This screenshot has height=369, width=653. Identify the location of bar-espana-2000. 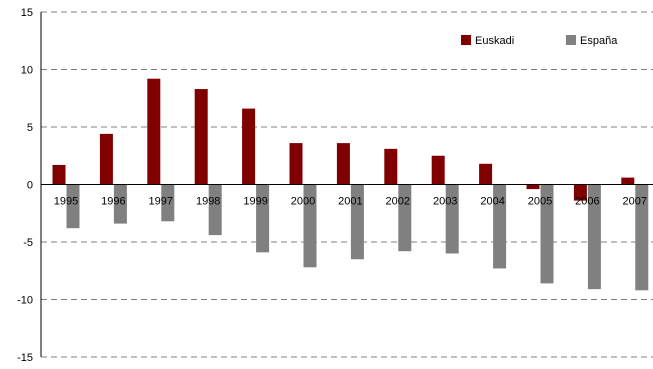
(310, 226).